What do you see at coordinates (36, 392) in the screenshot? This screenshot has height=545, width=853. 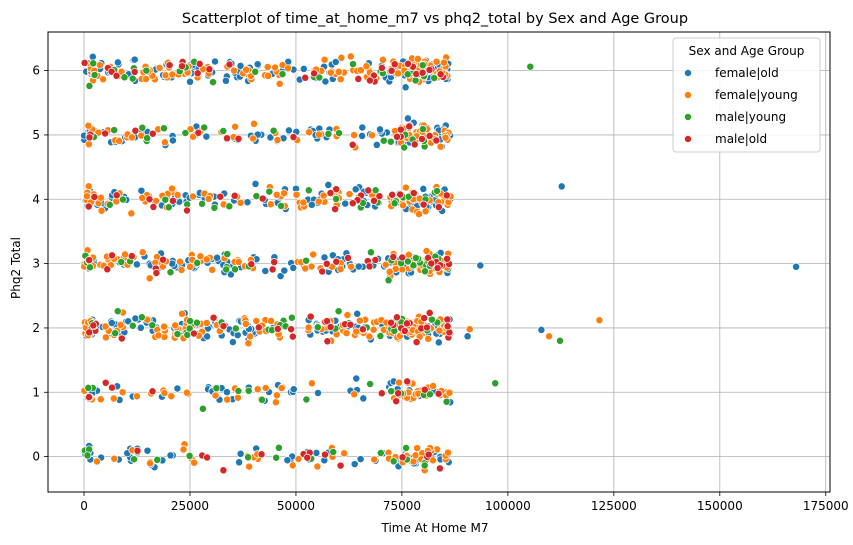 I see `y-tick-label: 1` at bounding box center [36, 392].